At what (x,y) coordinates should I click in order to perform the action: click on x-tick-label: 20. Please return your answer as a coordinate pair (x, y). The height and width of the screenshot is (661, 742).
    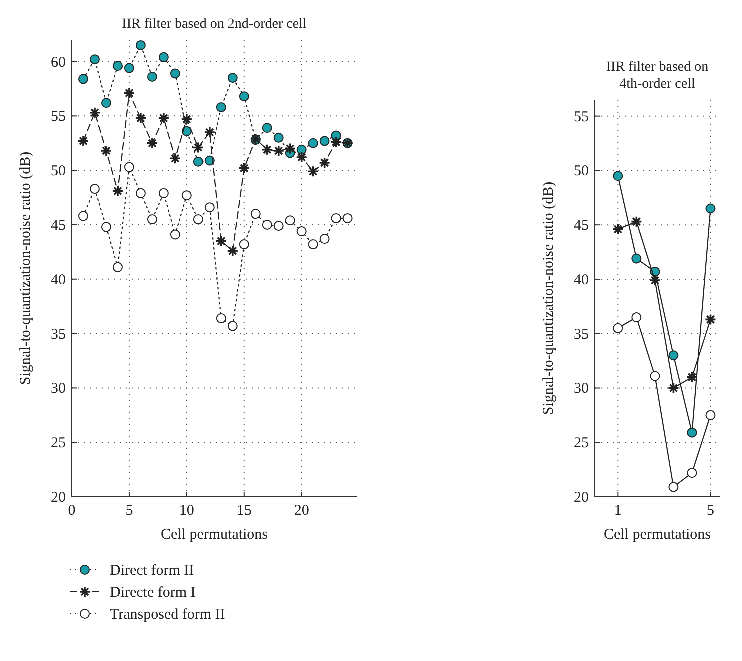
    Looking at the image, I should click on (302, 511).